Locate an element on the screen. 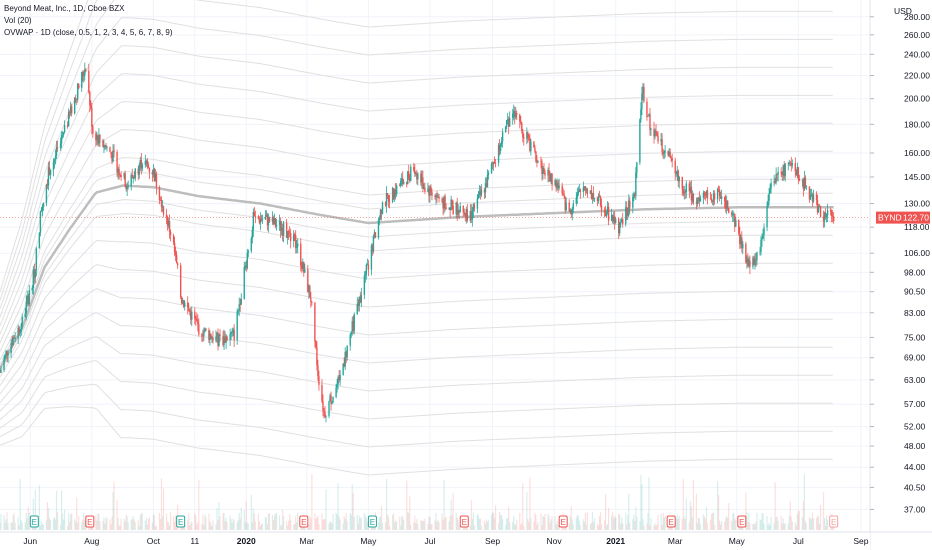 The width and height of the screenshot is (932, 550). y-tick-label: 106.00 is located at coordinates (917, 253).